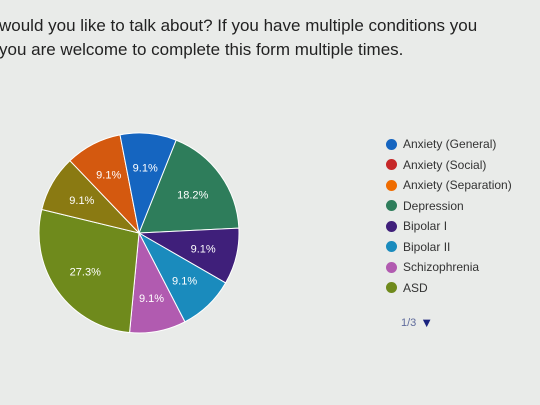 The height and width of the screenshot is (405, 540). I want to click on legend-item: Bipolar I, so click(461, 226).